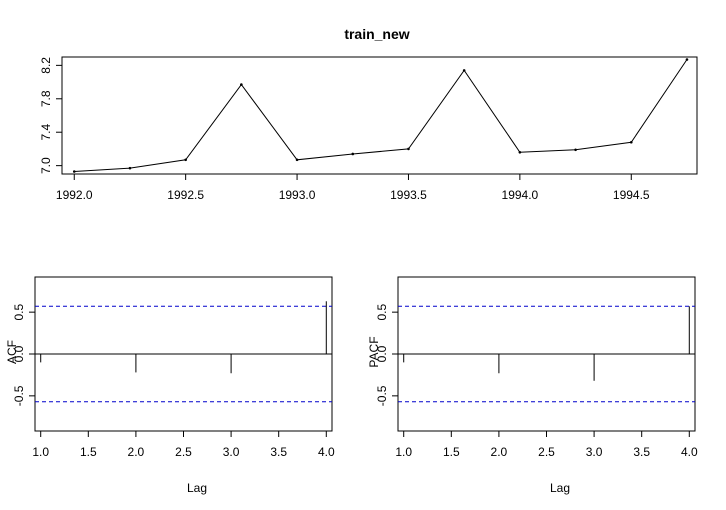  What do you see at coordinates (631, 195) in the screenshot?
I see `x-tick-label: 1994.5` at bounding box center [631, 195].